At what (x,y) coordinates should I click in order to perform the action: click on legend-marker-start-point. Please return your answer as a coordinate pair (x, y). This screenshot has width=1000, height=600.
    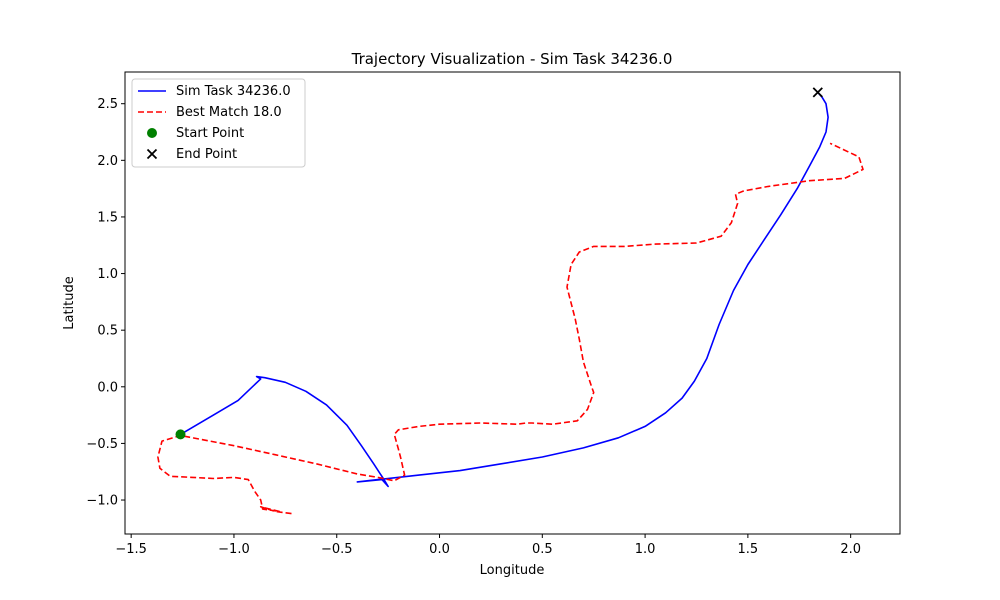
    Looking at the image, I should click on (152, 133).